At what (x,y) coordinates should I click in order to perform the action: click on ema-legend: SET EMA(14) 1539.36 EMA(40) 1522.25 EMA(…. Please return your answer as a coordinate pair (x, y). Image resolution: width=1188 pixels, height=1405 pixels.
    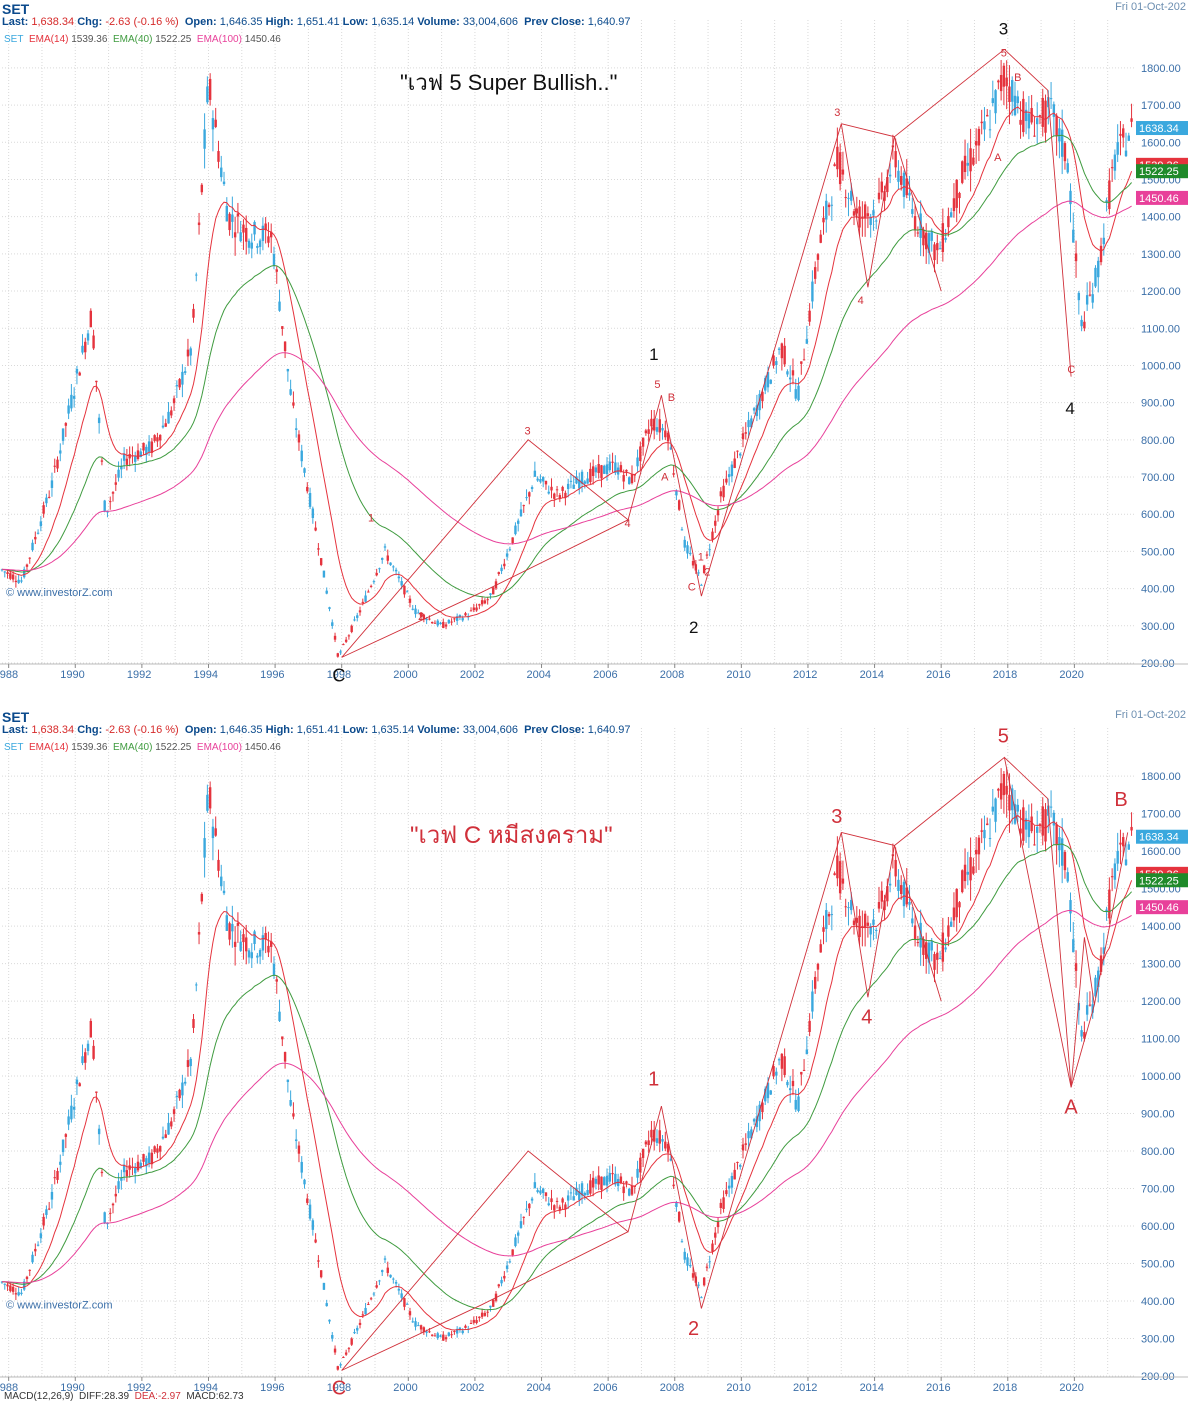
    Looking at the image, I should click on (142, 39).